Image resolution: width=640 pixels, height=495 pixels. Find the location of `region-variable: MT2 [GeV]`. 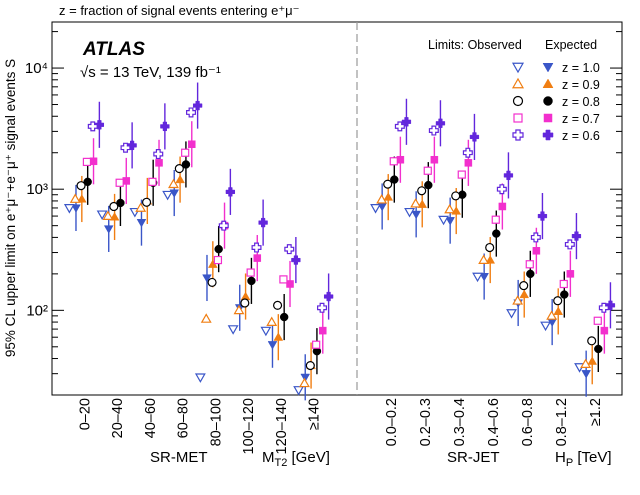

region-variable: MT2 [GeV] is located at coordinates (296, 459).